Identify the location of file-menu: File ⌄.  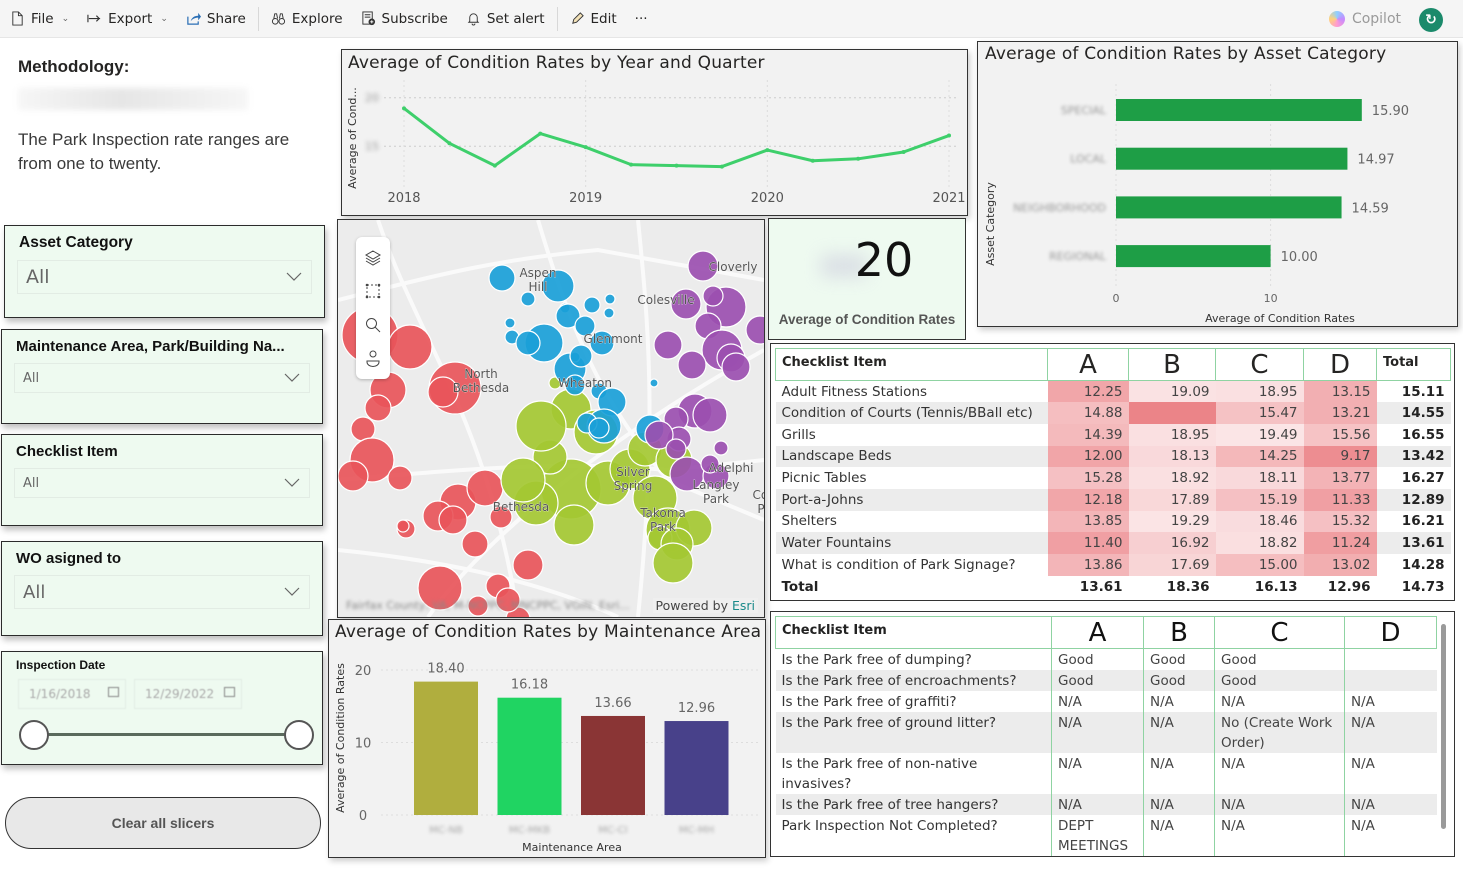
(39, 19).